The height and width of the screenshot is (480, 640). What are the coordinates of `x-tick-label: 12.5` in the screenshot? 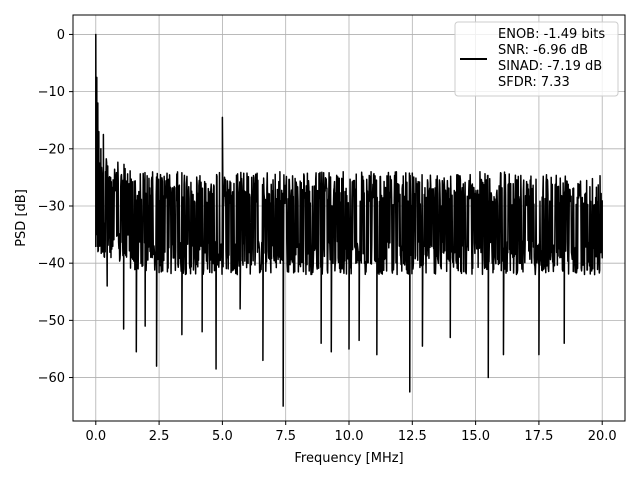 It's located at (412, 436).